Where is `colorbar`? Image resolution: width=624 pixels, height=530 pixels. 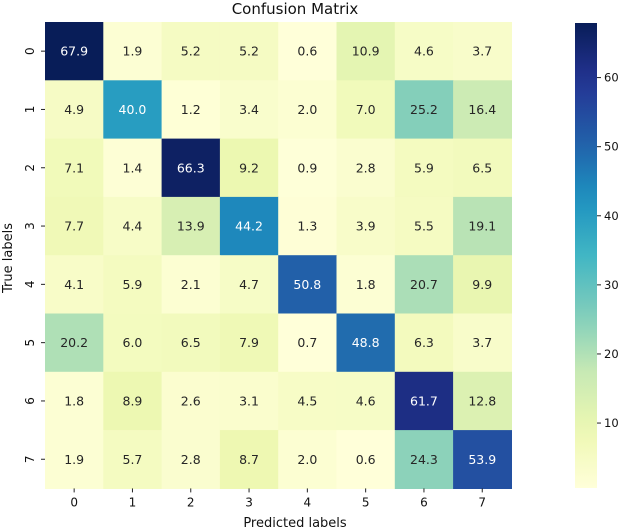 colorbar is located at coordinates (586, 255).